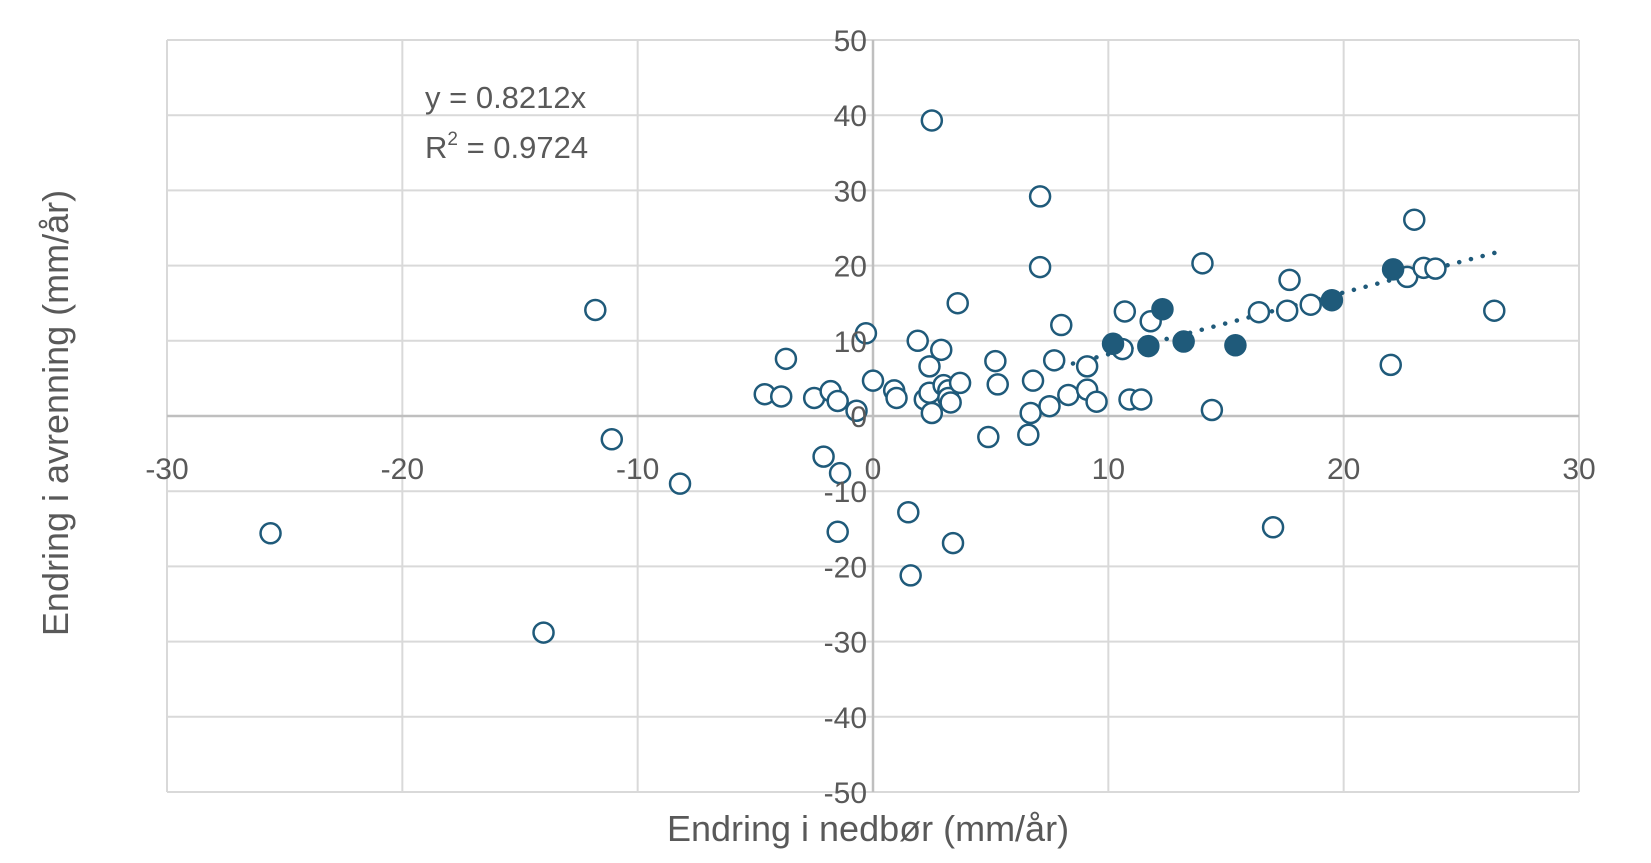  I want to click on x-tick-label: 30, so click(1578, 469).